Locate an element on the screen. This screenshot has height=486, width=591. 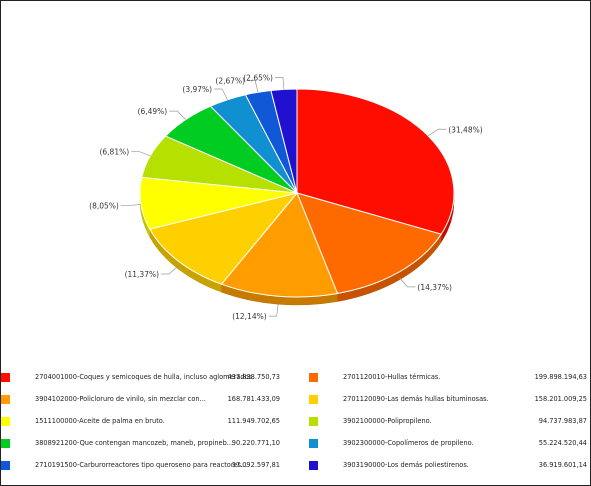
pie-percent-label-4: (8,05%) is located at coordinates (104, 206).